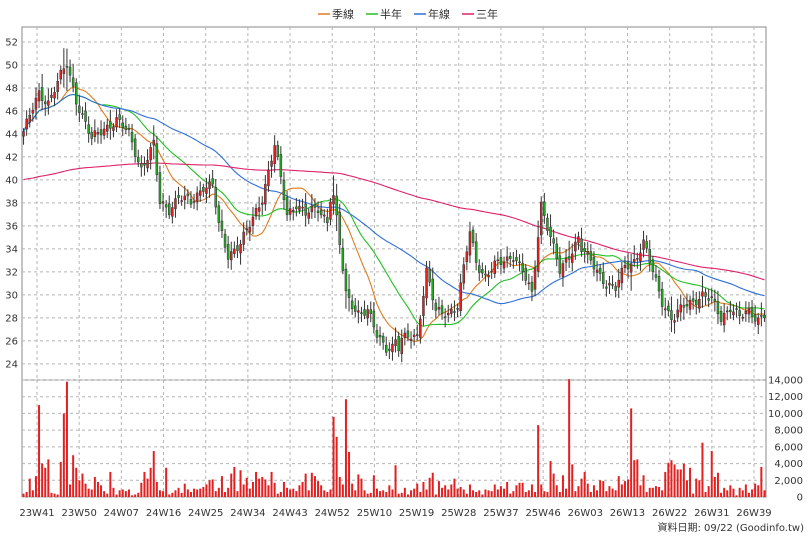  What do you see at coordinates (788, 464) in the screenshot?
I see `volume-tick-label: 4,000` at bounding box center [788, 464].